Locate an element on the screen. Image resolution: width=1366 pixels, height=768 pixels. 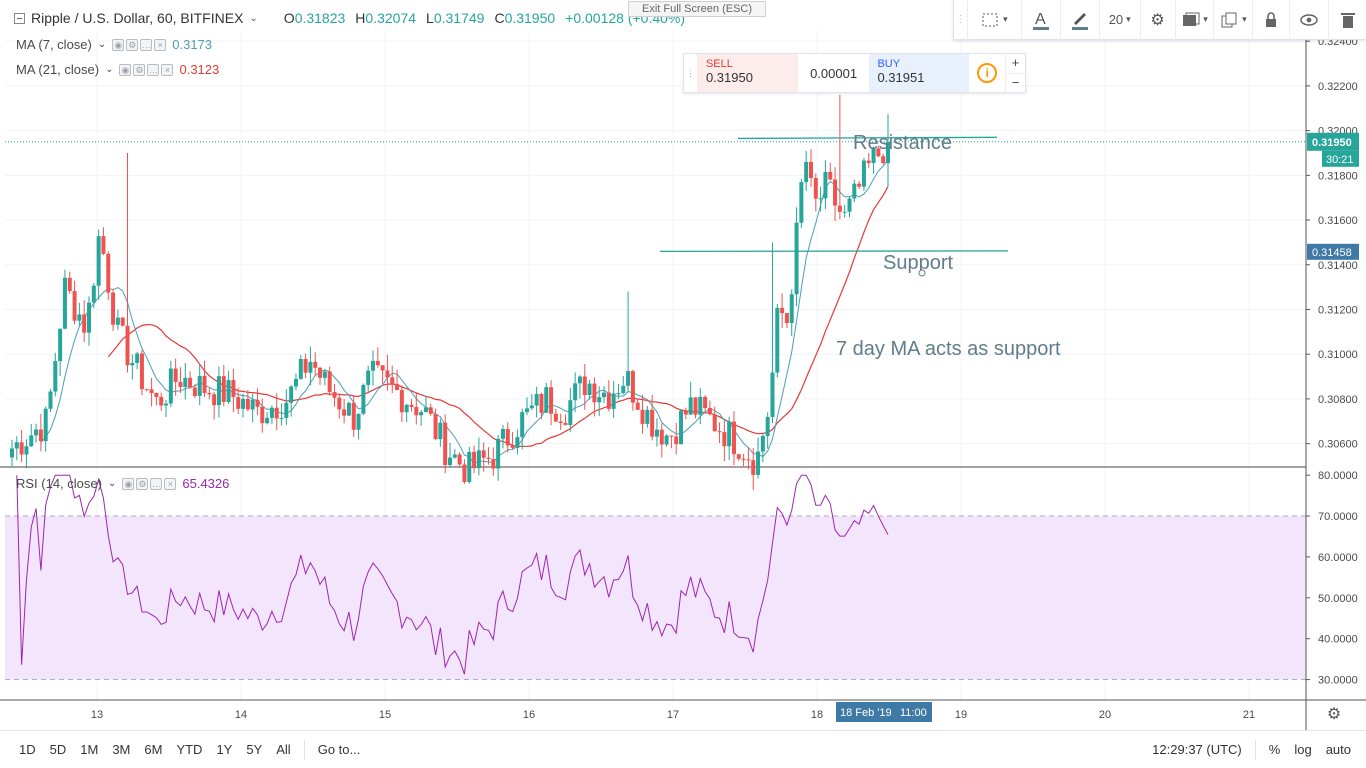
buy-price: 0.31951 is located at coordinates (901, 77).